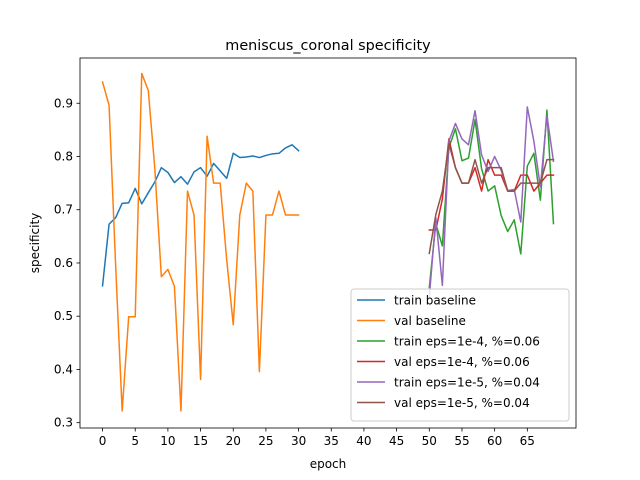  I want to click on legend-label-4: train eps=1e-5, %=0.04, so click(467, 383).